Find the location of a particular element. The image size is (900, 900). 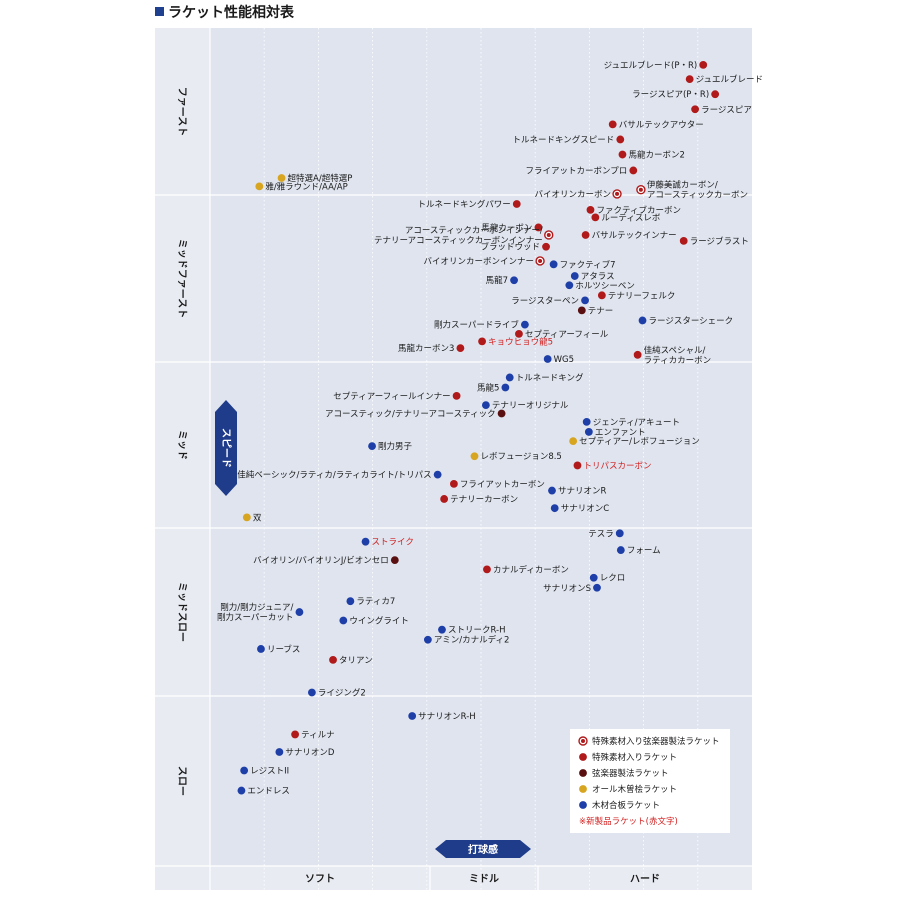

point-label: 雅/雅ラウンド/AA/AP is located at coordinates (306, 186).